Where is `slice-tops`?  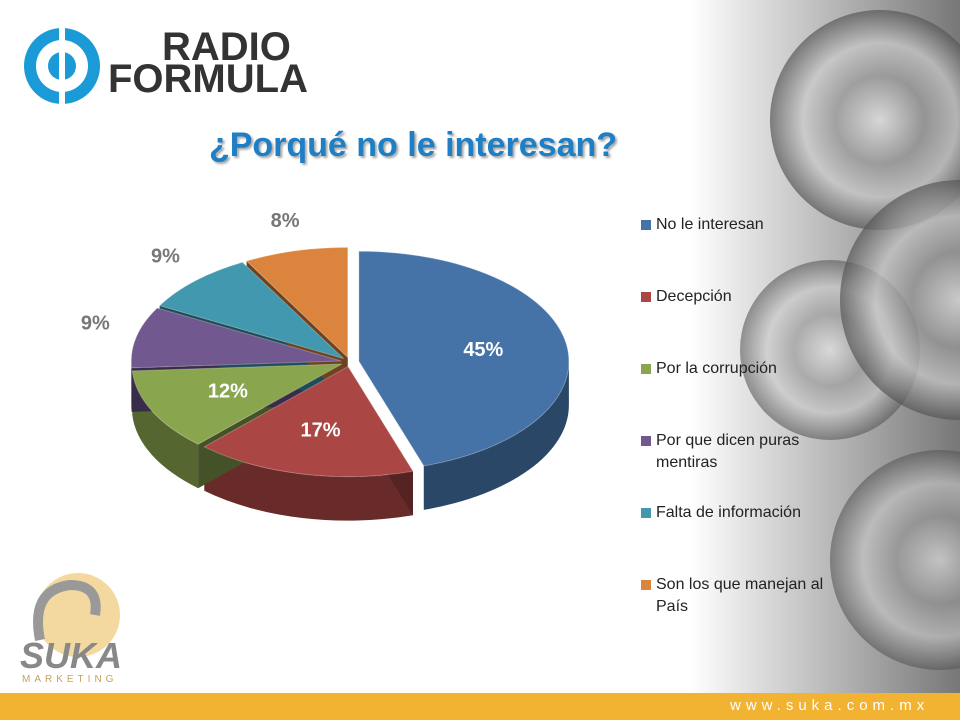 slice-tops is located at coordinates (350, 362).